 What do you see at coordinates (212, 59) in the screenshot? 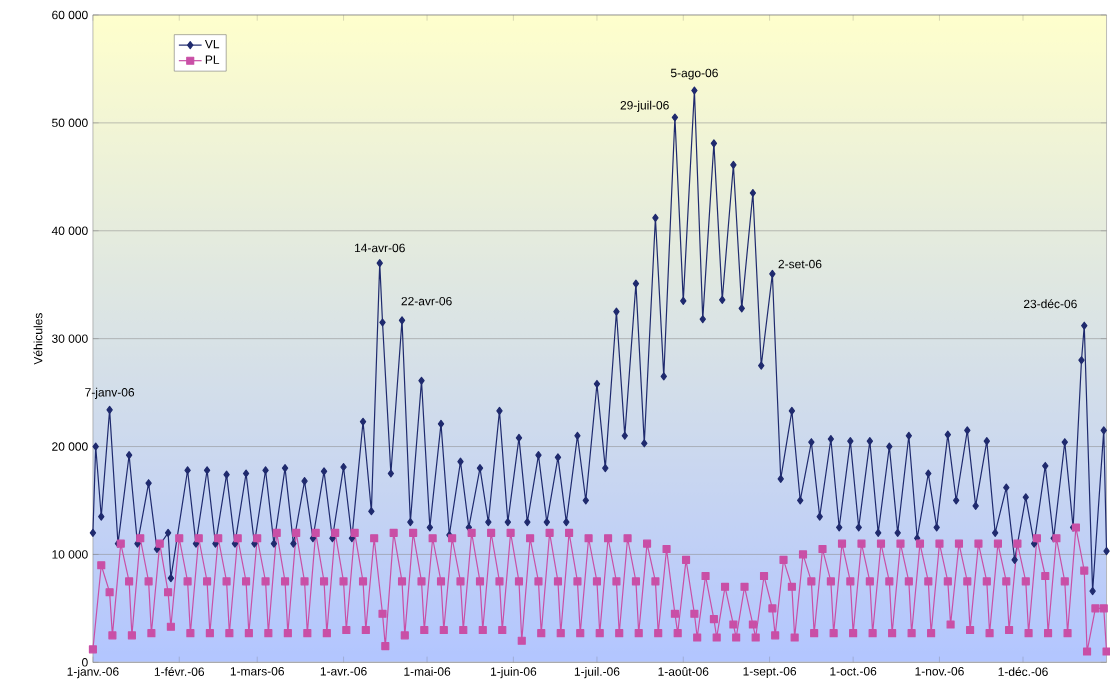
I see `legend-label: PL` at bounding box center [212, 59].